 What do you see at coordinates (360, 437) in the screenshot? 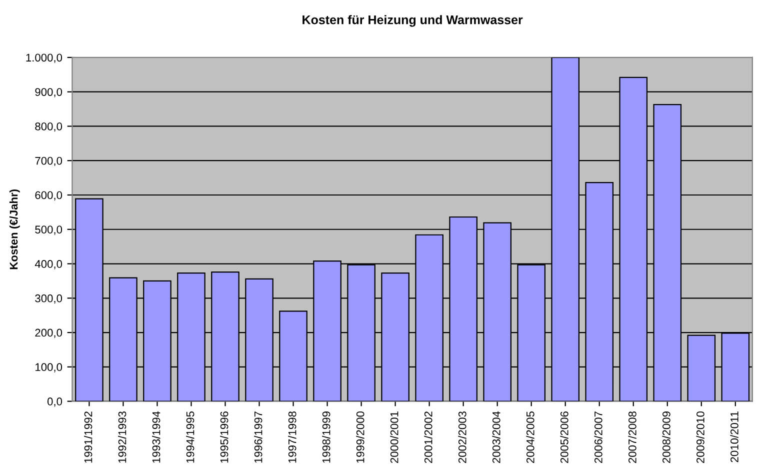
I see `x-tick-label: 1999/2000` at bounding box center [360, 437].